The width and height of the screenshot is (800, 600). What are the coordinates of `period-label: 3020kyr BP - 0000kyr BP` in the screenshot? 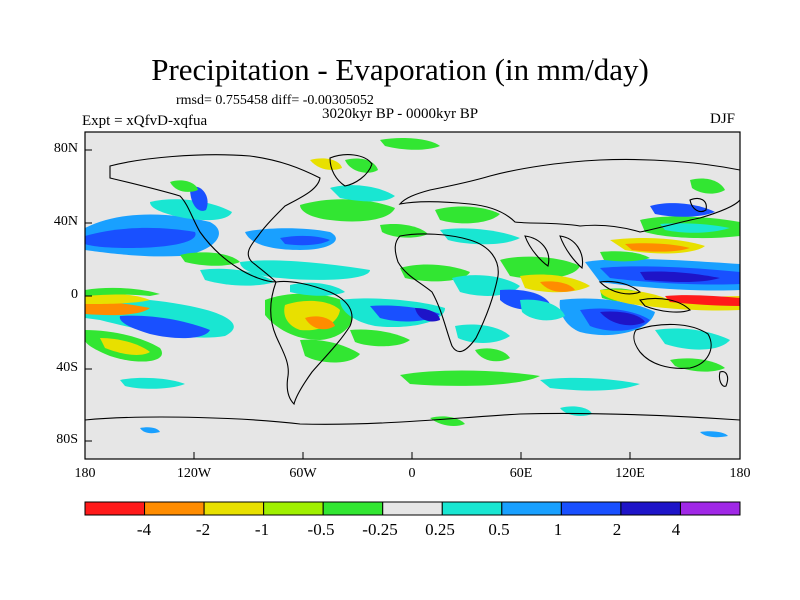 It's located at (400, 114).